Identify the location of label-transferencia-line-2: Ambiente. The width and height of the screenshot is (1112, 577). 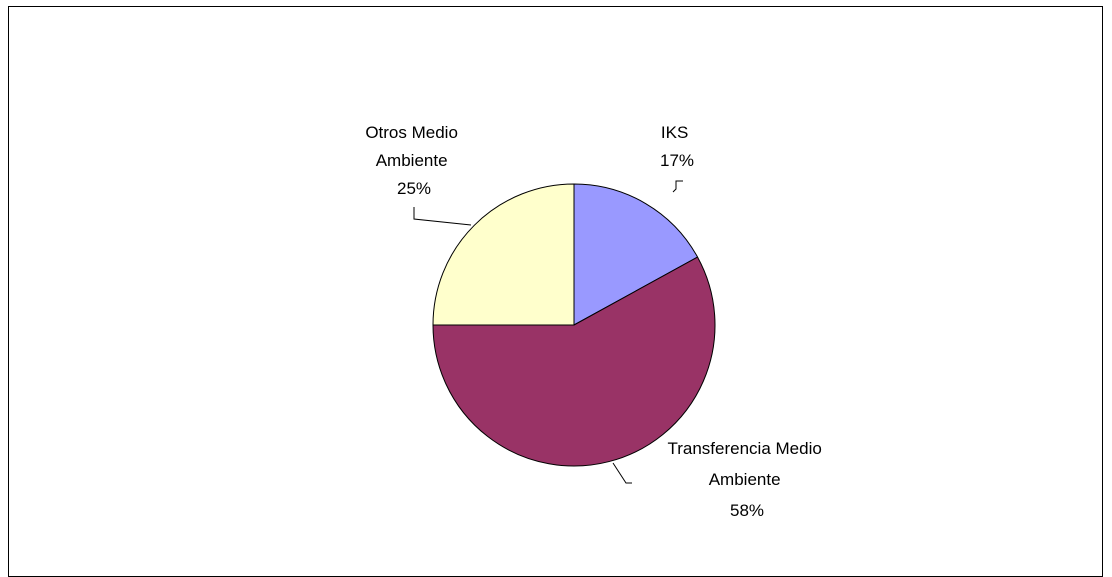
(745, 479).